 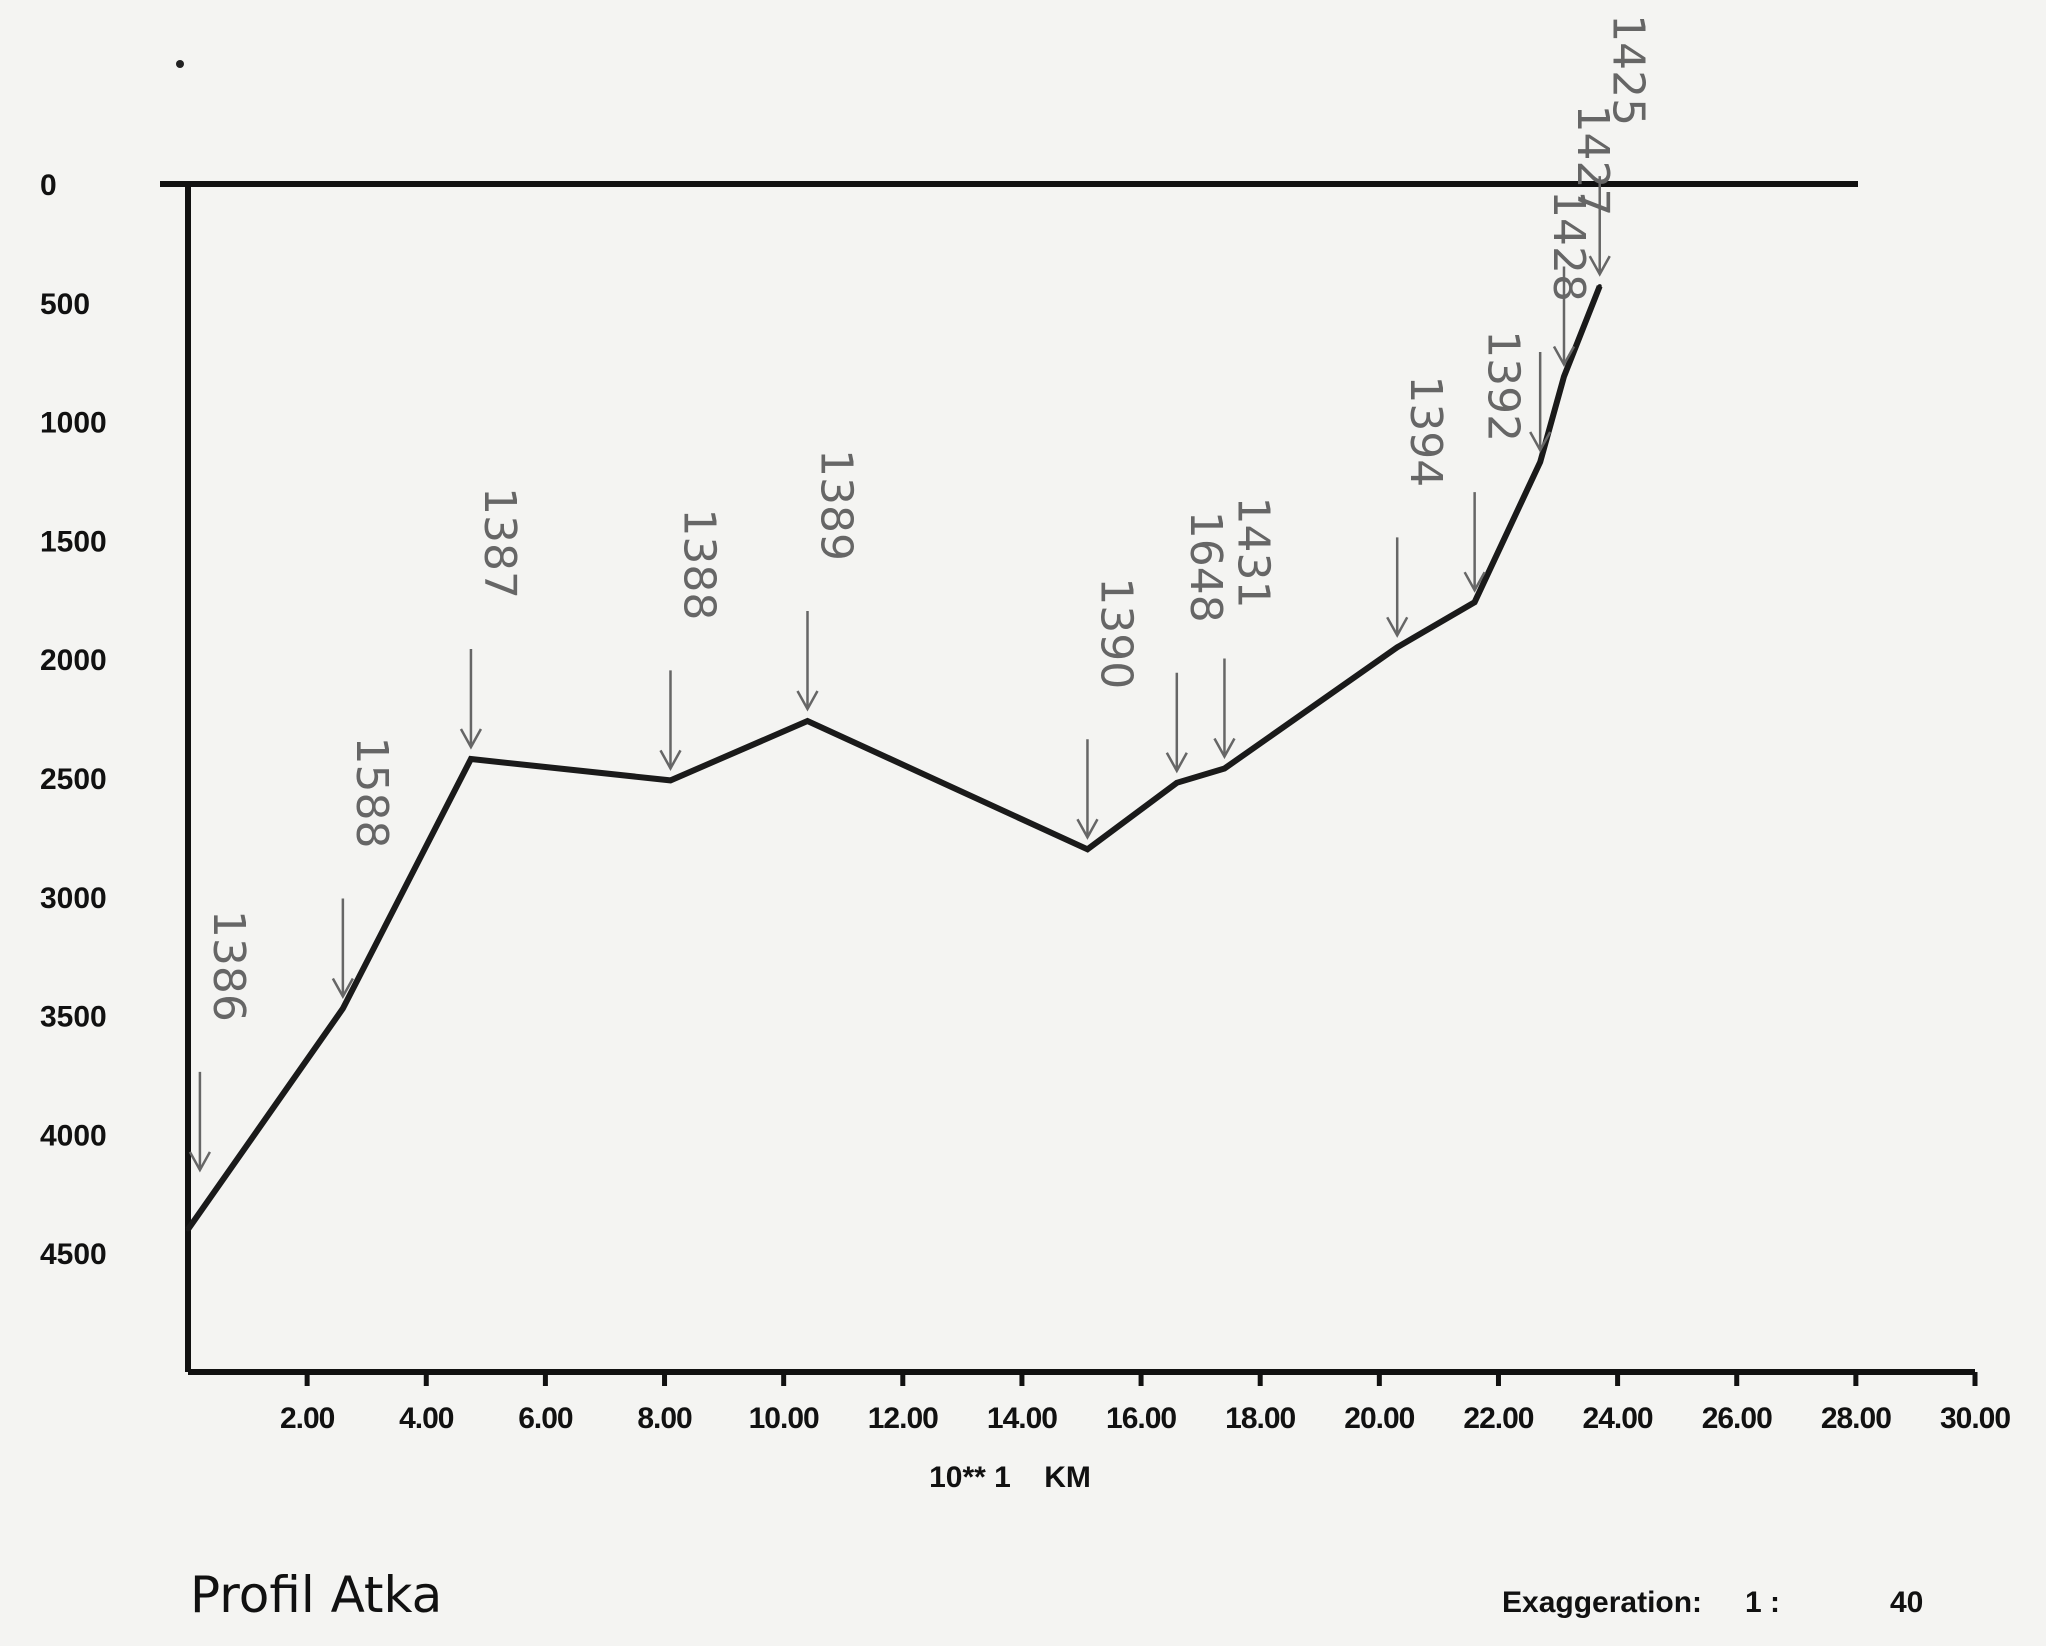 What do you see at coordinates (1010, 1477) in the screenshot?
I see `x-axis-label: 10** 1 KM` at bounding box center [1010, 1477].